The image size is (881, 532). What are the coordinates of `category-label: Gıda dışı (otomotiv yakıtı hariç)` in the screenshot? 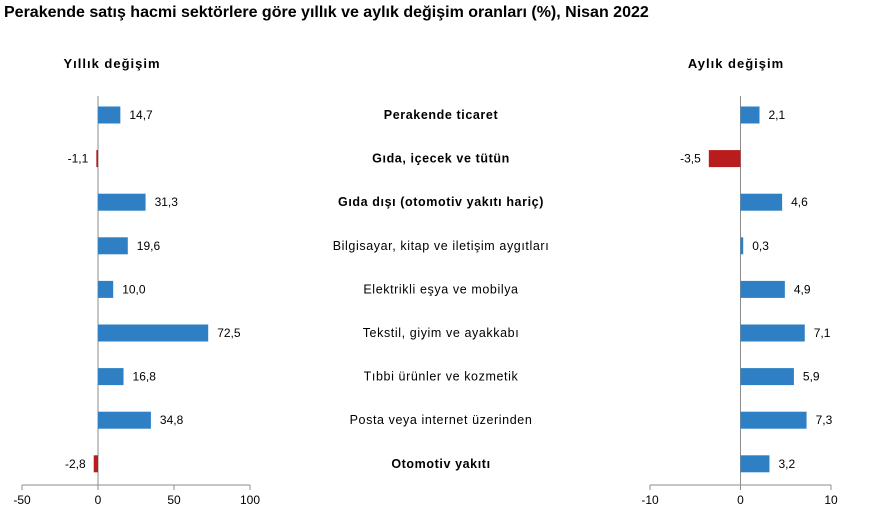 It's located at (441, 202).